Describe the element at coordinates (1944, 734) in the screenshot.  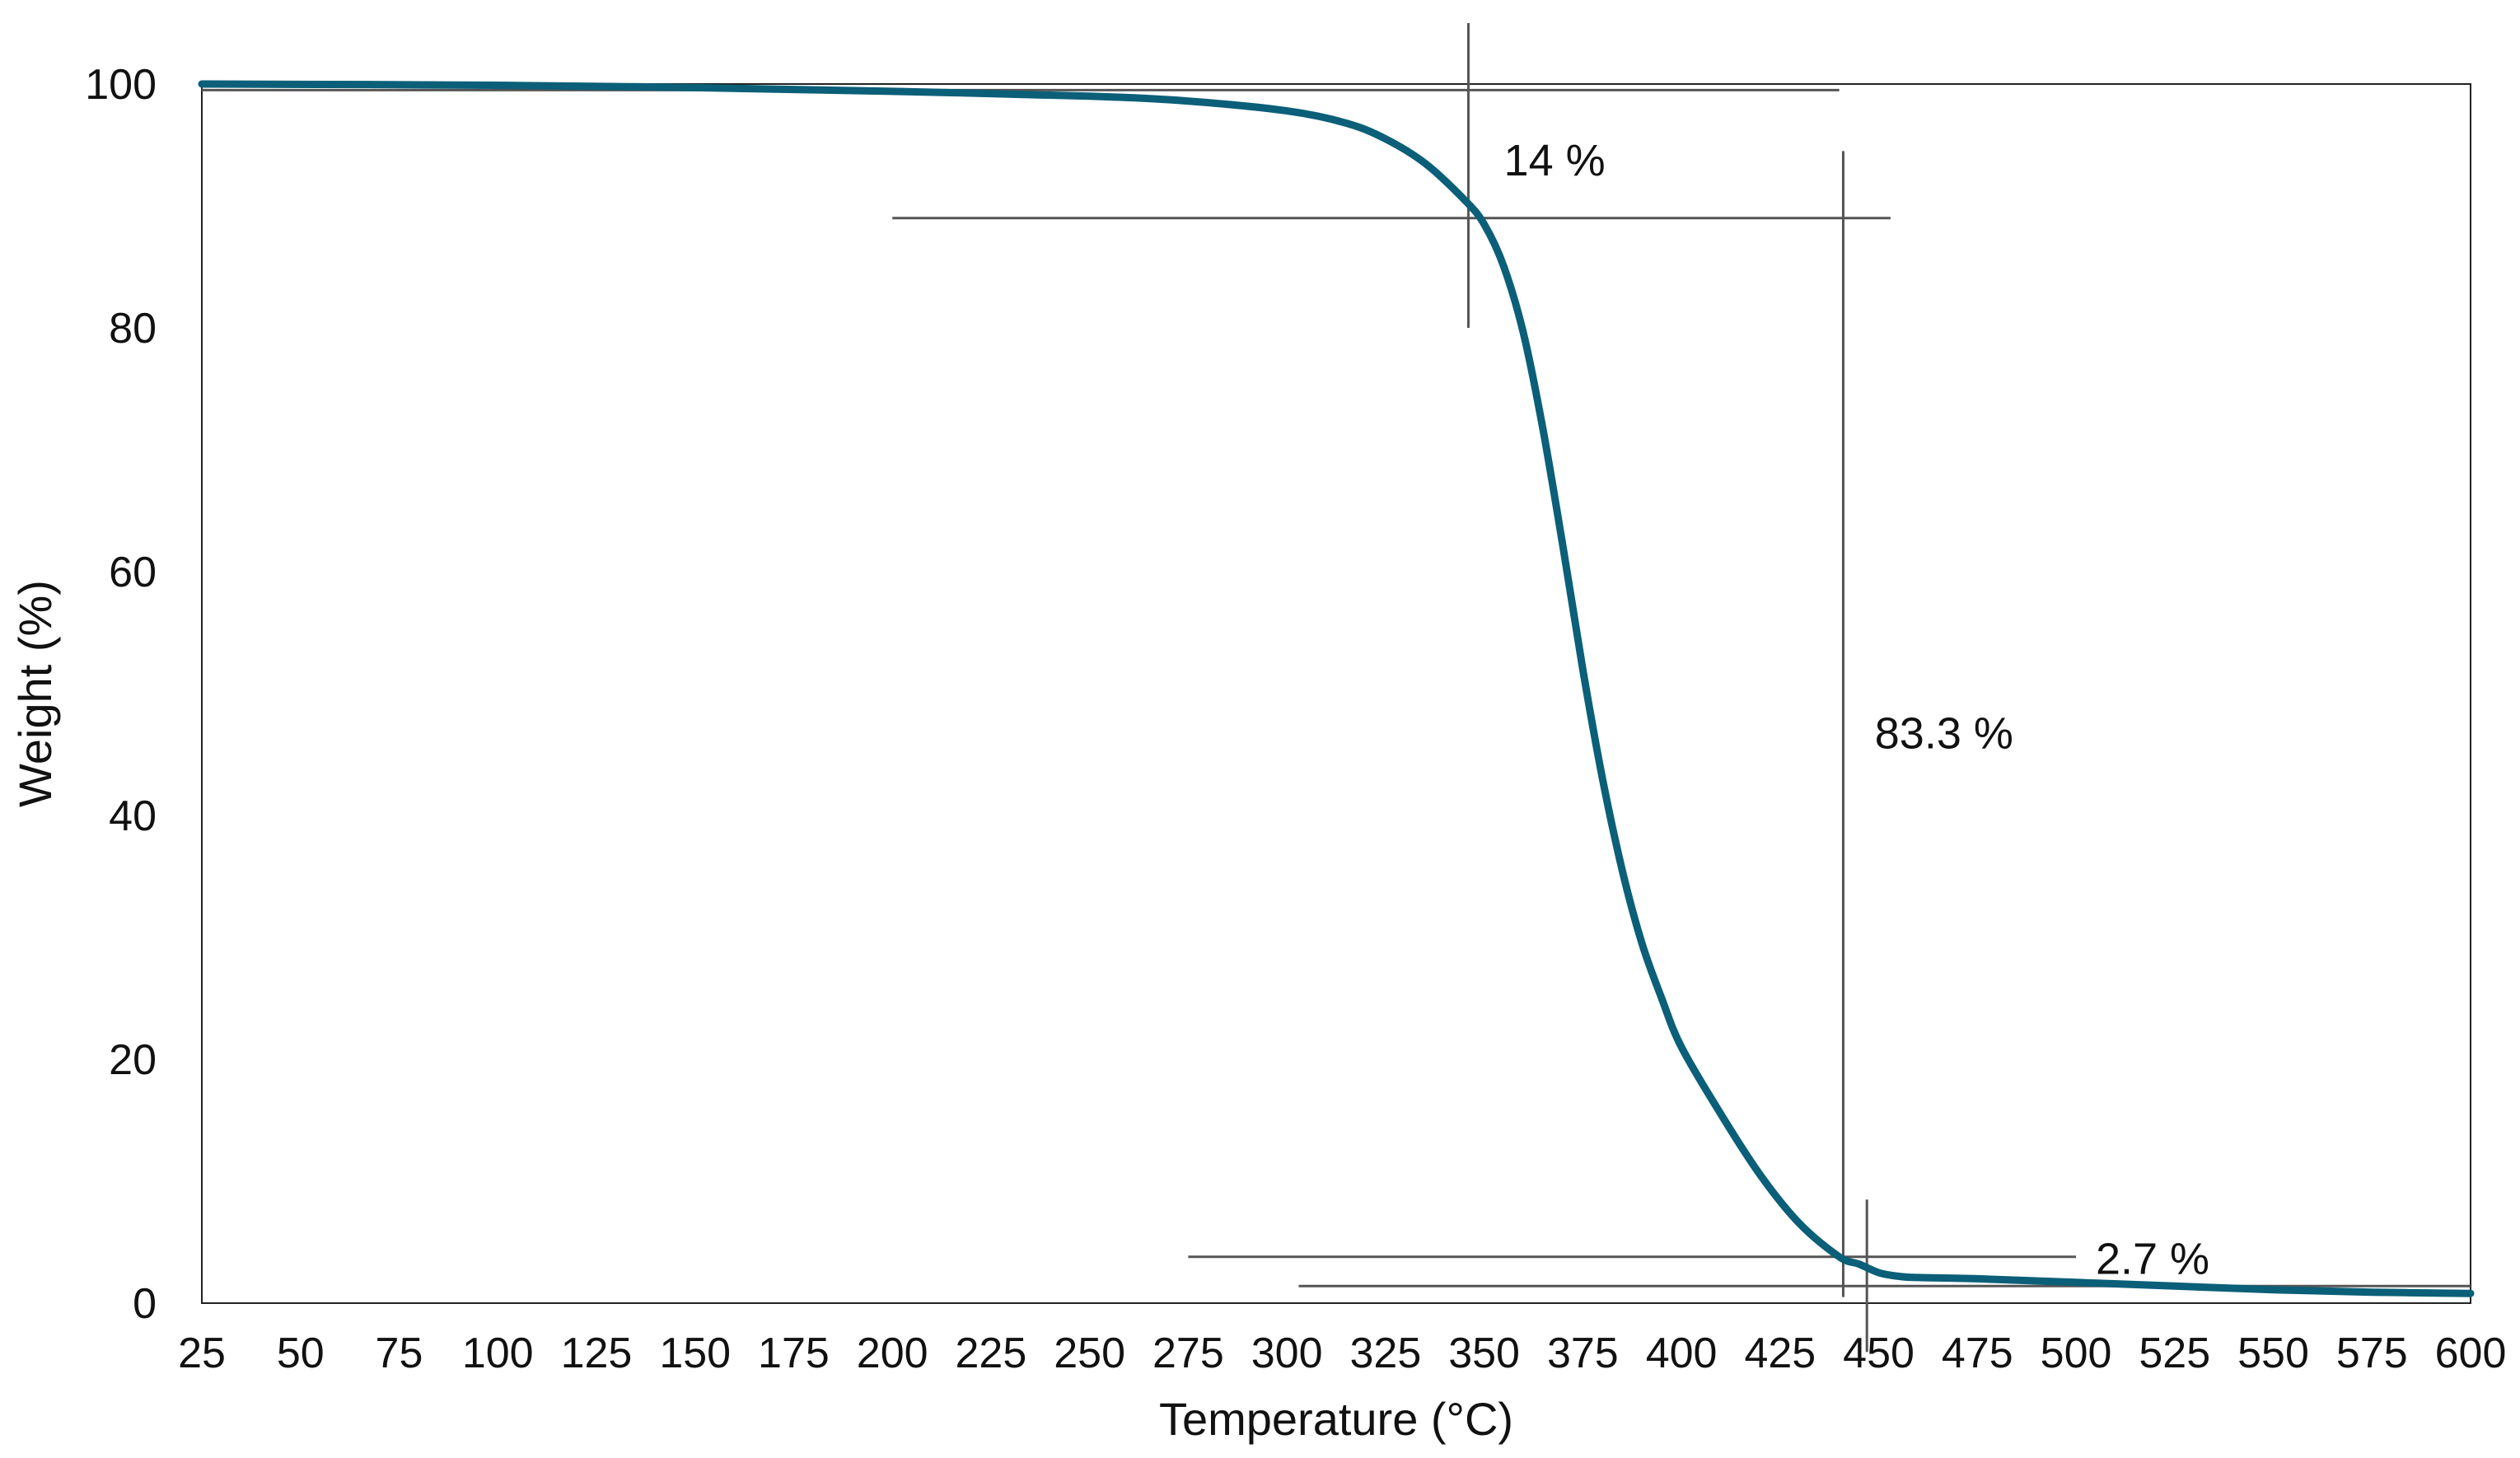
I see `annotation-1: 83.3 %` at that location.